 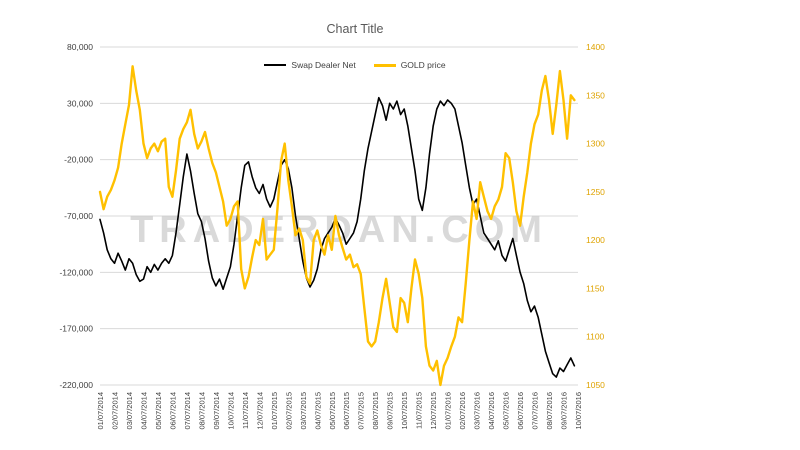 What do you see at coordinates (275, 65) in the screenshot?
I see `legend-swatch-swap-dealer-net-icon` at bounding box center [275, 65].